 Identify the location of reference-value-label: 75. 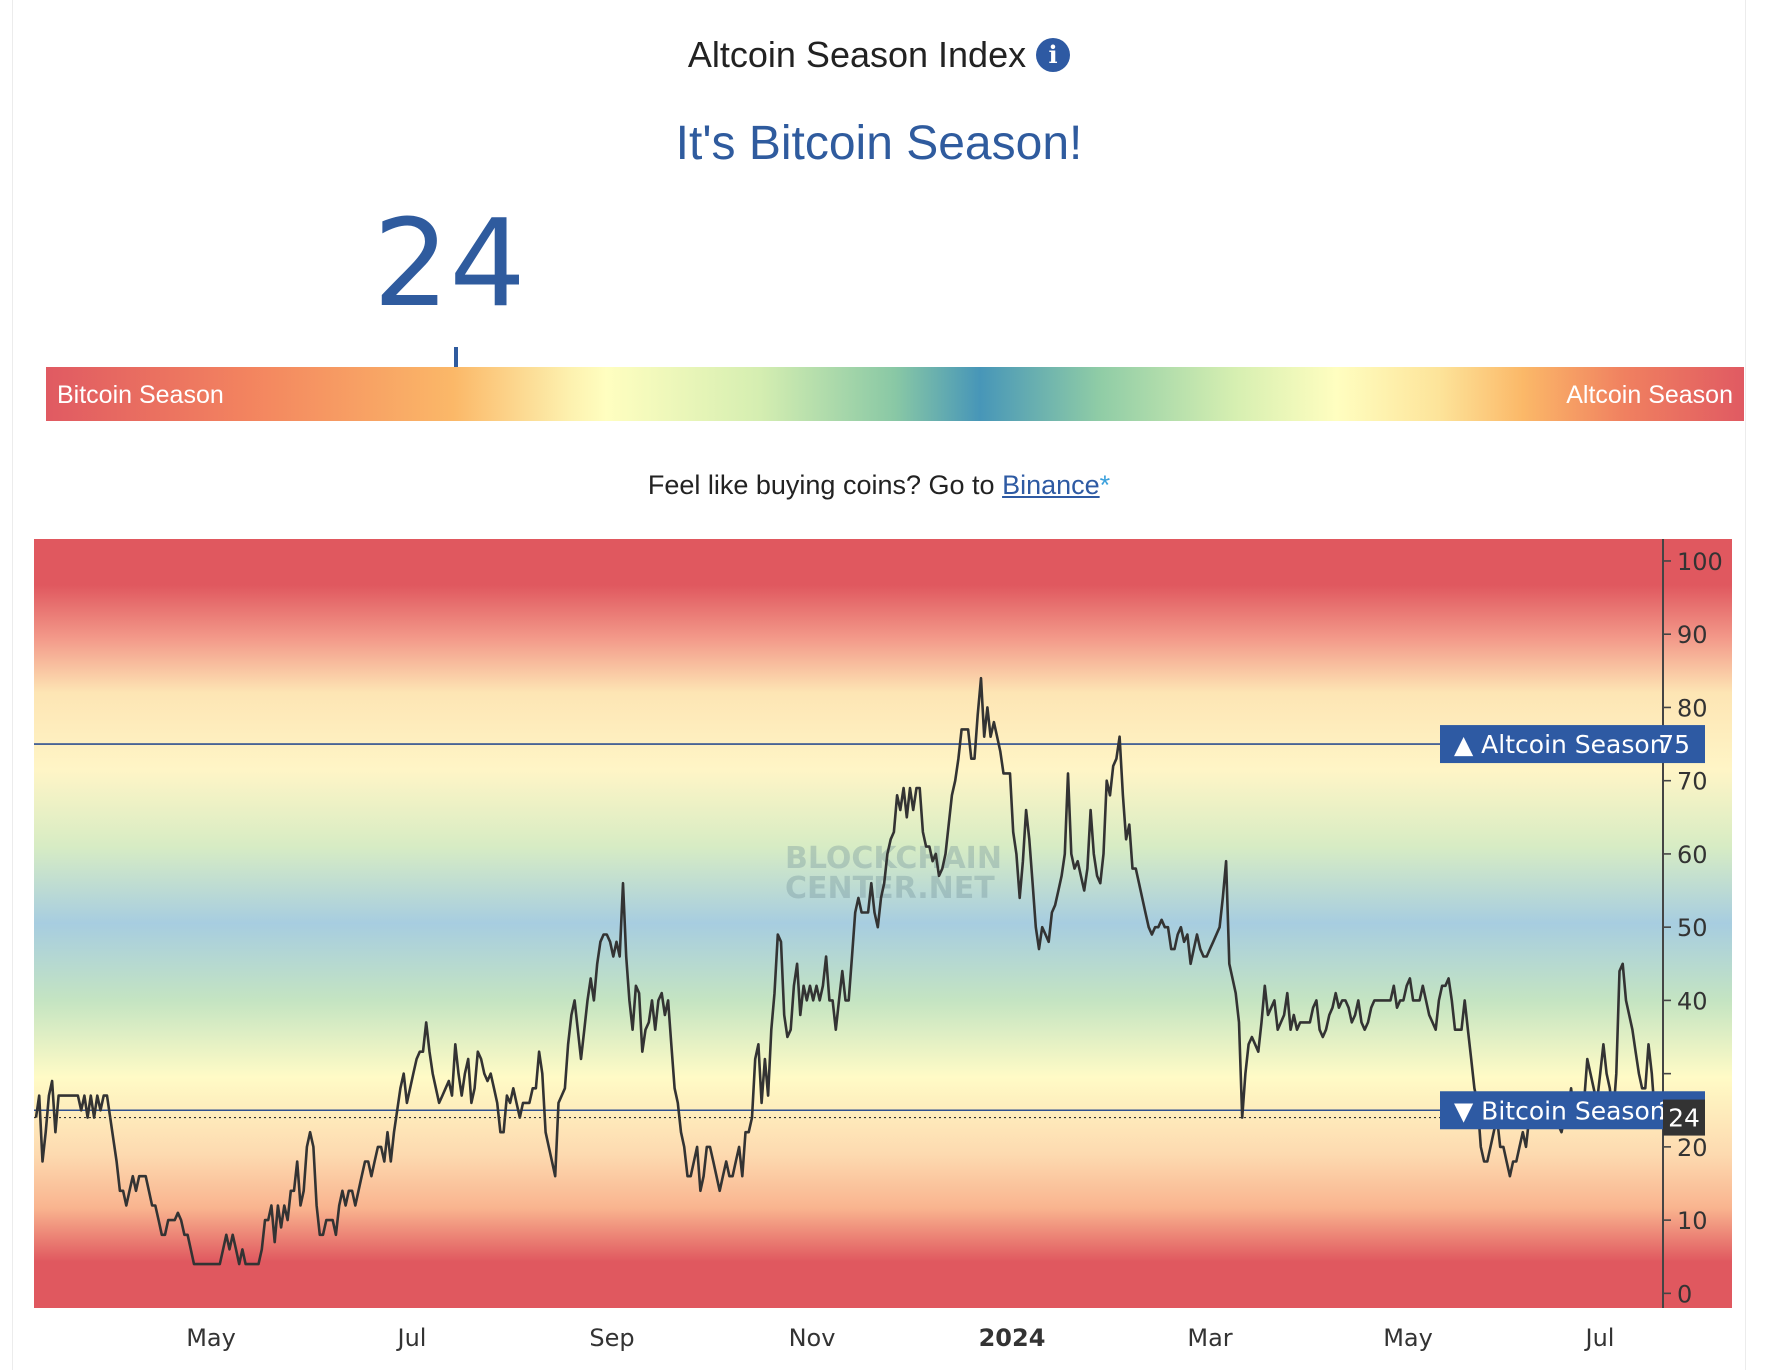
(1674, 744).